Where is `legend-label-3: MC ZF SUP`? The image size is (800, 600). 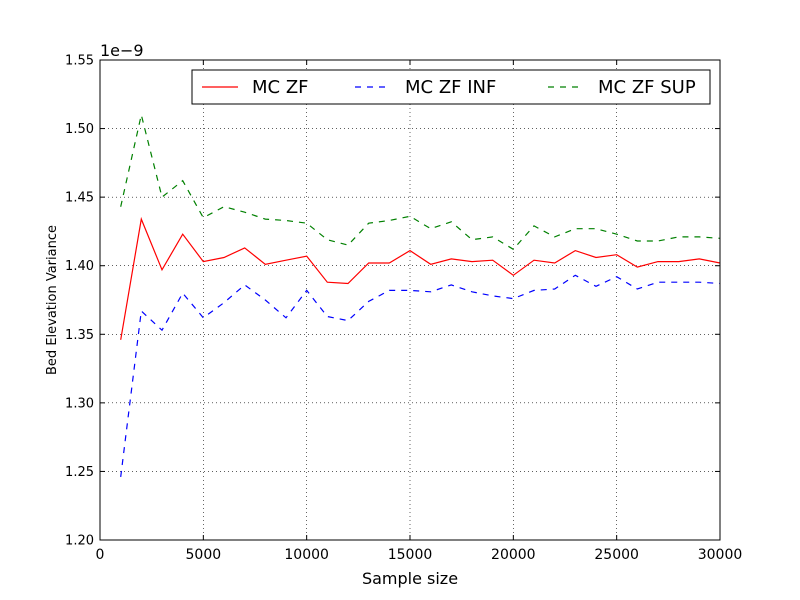 legend-label-3: MC ZF SUP is located at coordinates (647, 87).